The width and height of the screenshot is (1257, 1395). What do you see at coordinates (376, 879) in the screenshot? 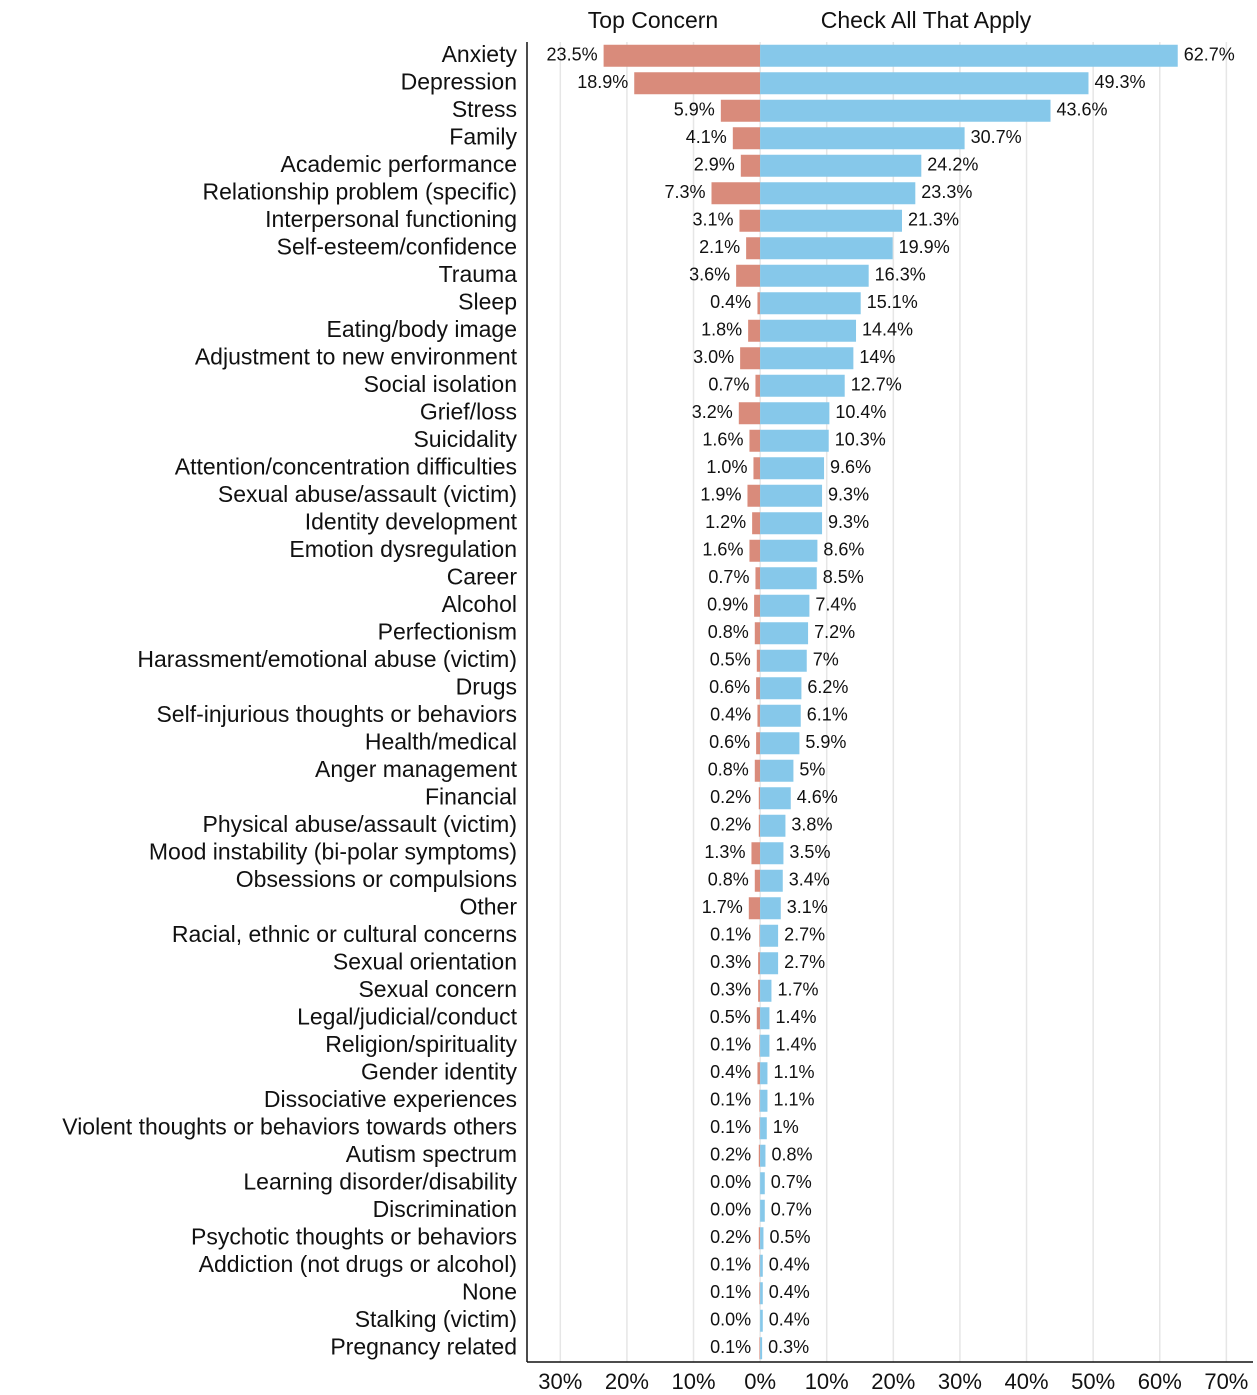
I see `category-label: Obsessions or compulsions` at bounding box center [376, 879].